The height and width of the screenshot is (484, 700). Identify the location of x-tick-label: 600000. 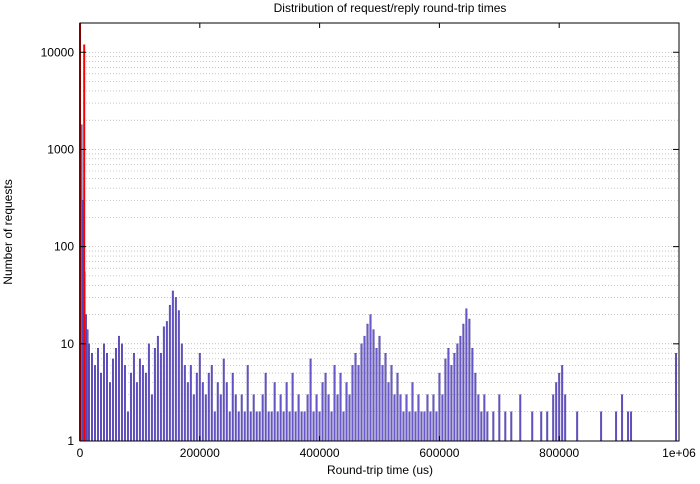
(439, 453).